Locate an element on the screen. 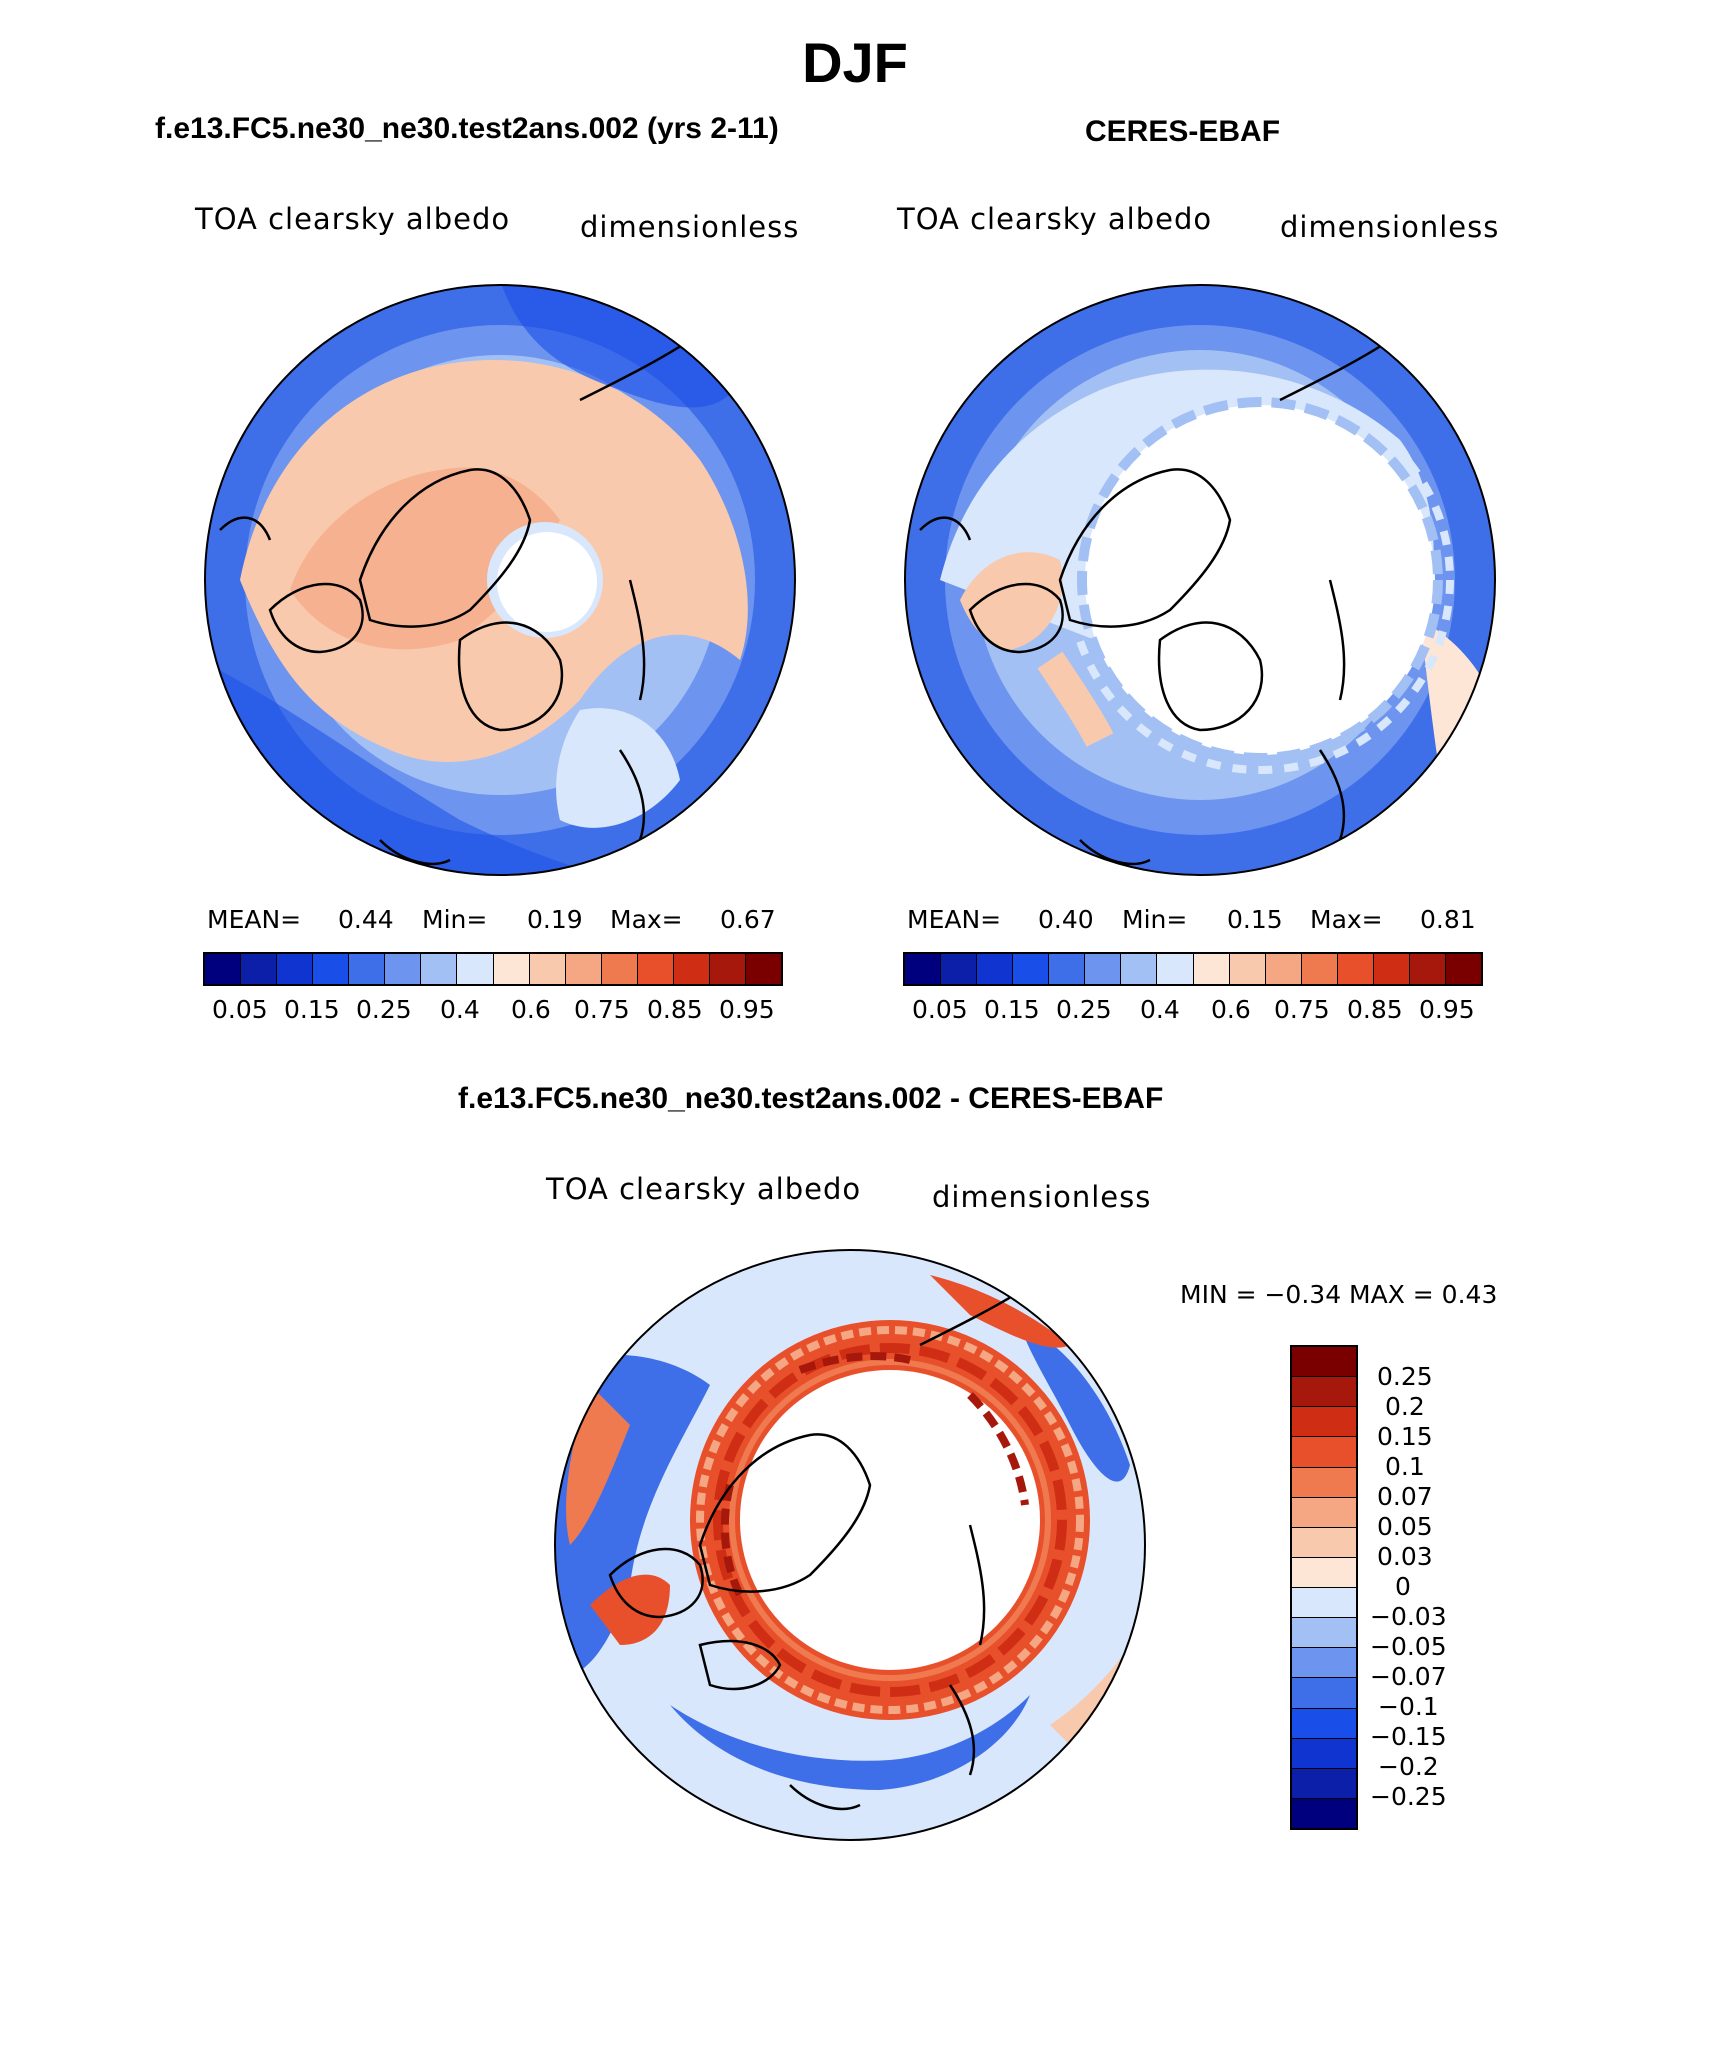 Image resolution: width=1710 pixels, height=2061 pixels. diff-variable-label: TOA clearsky albedo is located at coordinates (704, 1189).